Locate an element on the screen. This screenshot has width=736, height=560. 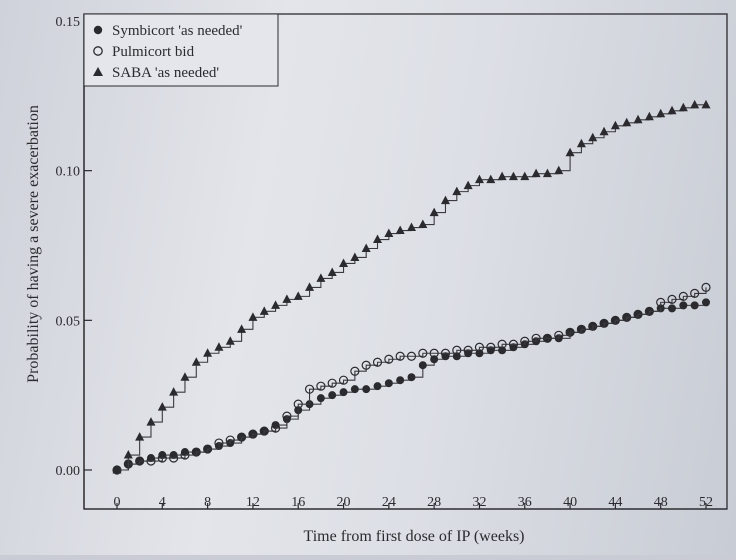
legend-box is located at coordinates (181, 50).